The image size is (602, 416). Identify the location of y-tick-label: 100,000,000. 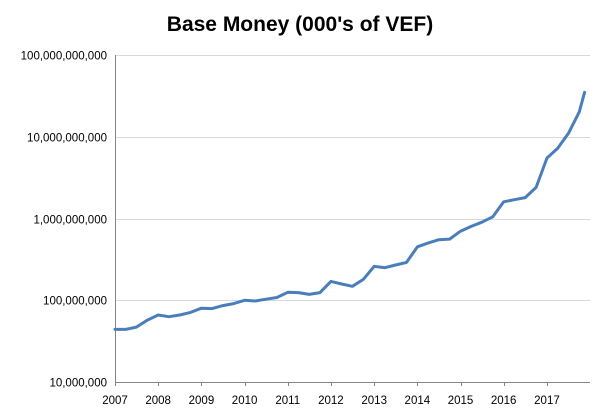
(75, 302).